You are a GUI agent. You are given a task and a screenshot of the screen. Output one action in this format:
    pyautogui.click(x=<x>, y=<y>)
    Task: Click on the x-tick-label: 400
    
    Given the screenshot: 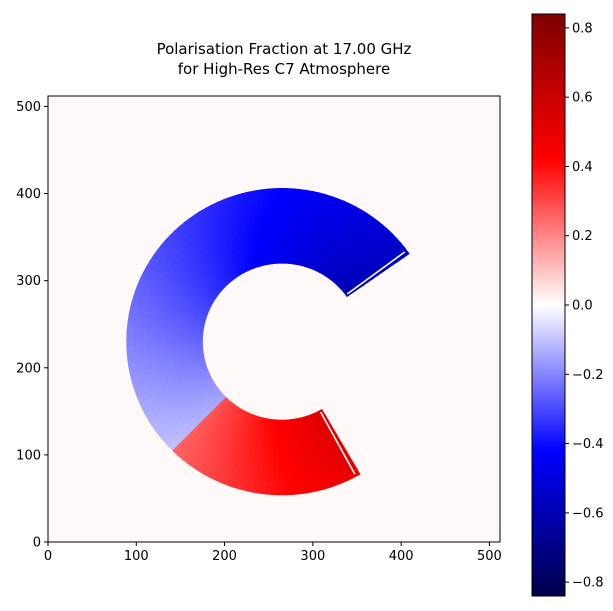 What is the action you would take?
    pyautogui.click(x=401, y=556)
    